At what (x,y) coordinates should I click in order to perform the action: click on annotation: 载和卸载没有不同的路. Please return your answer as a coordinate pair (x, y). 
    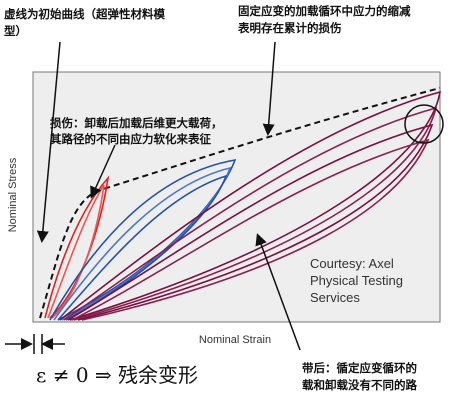
    Looking at the image, I should click on (359, 385).